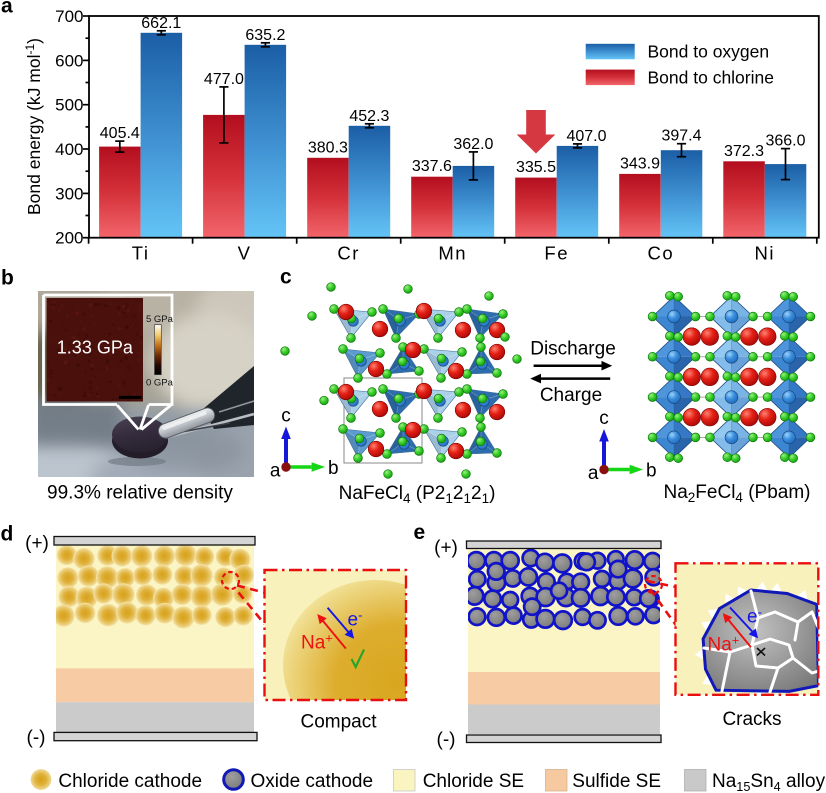 This screenshot has height=793, width=826. I want to click on svg-text: 405.4, so click(120, 133).